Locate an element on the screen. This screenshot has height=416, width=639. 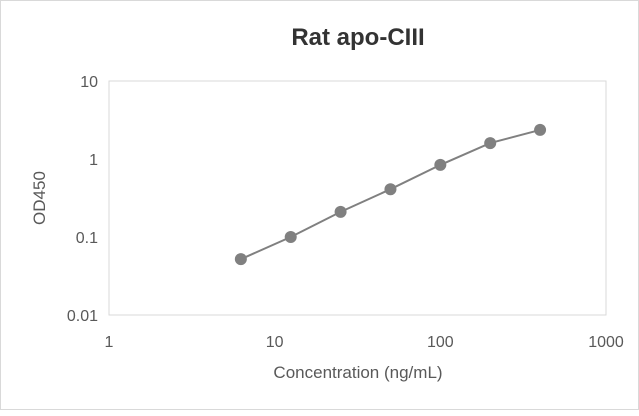
chart-title: Rat apo-CIII is located at coordinates (357, 37).